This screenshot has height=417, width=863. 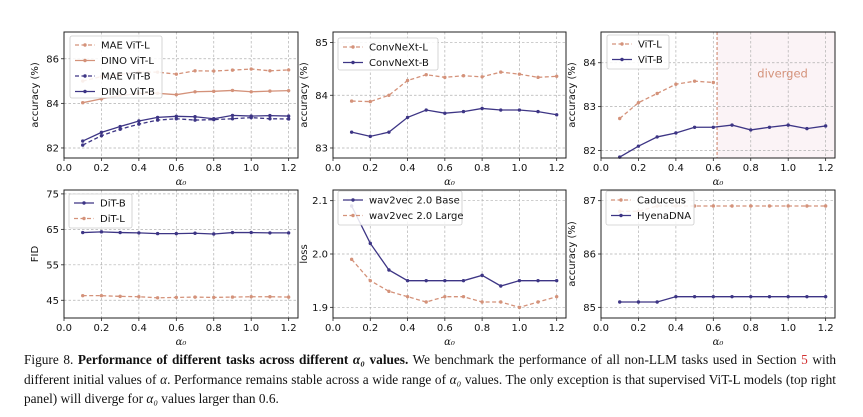 What do you see at coordinates (52, 194) in the screenshot?
I see `y-tick-label: 75` at bounding box center [52, 194].